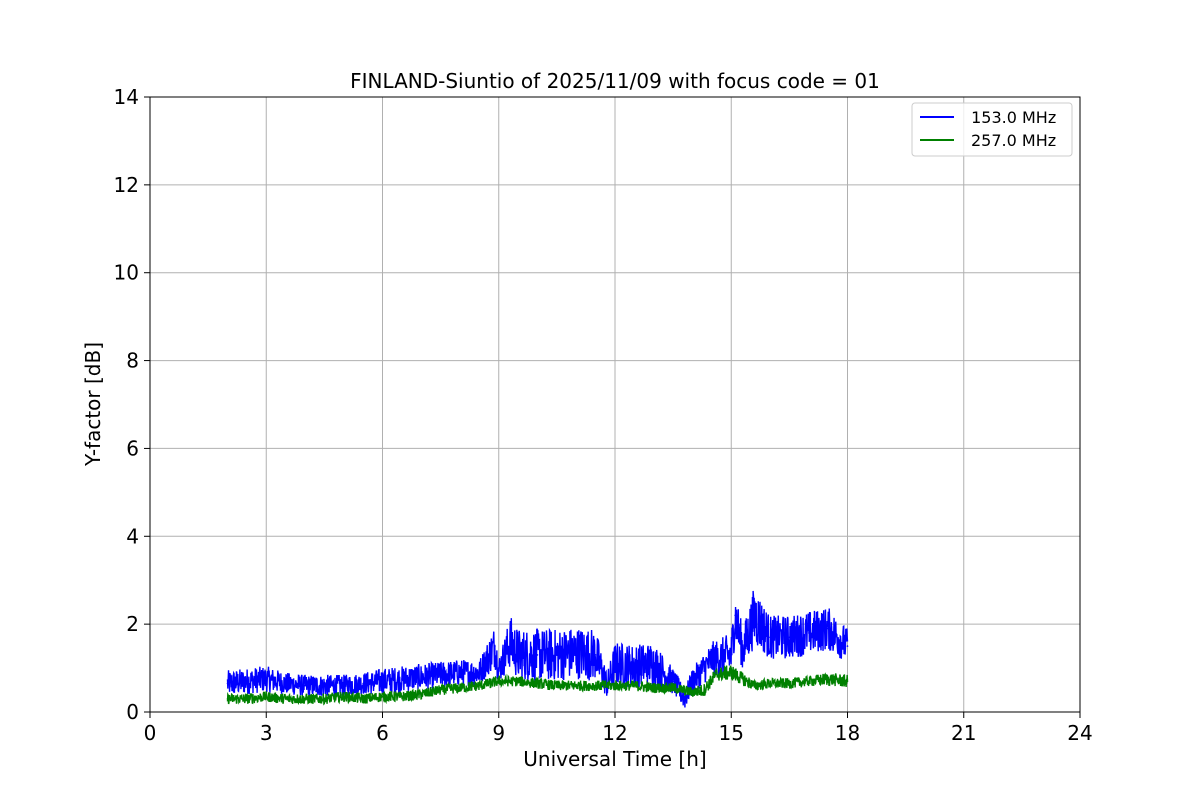 The image size is (1200, 800). What do you see at coordinates (150, 733) in the screenshot?
I see `x-tick-label: 0` at bounding box center [150, 733].